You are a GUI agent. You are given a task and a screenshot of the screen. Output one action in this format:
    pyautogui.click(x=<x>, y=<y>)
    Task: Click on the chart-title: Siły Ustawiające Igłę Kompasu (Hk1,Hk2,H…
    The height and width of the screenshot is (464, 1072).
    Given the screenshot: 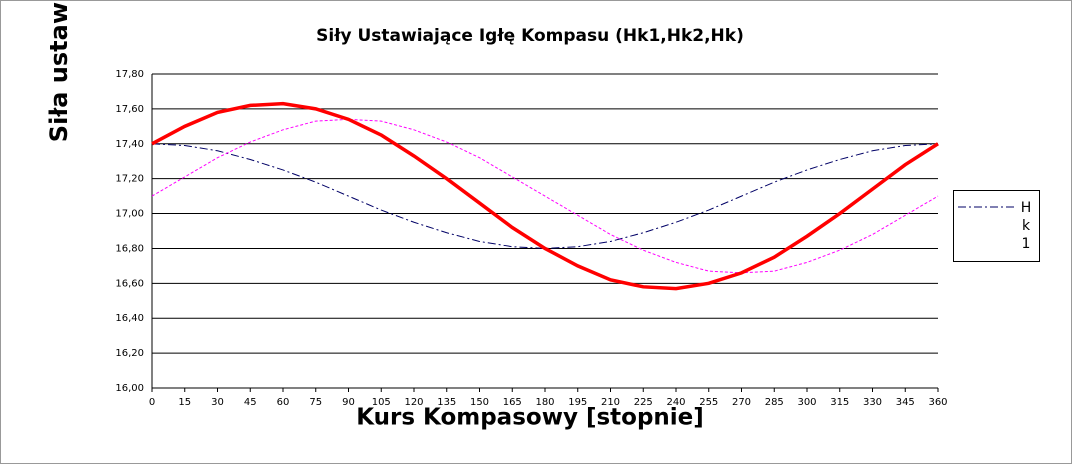 What is the action you would take?
    pyautogui.click(x=530, y=36)
    